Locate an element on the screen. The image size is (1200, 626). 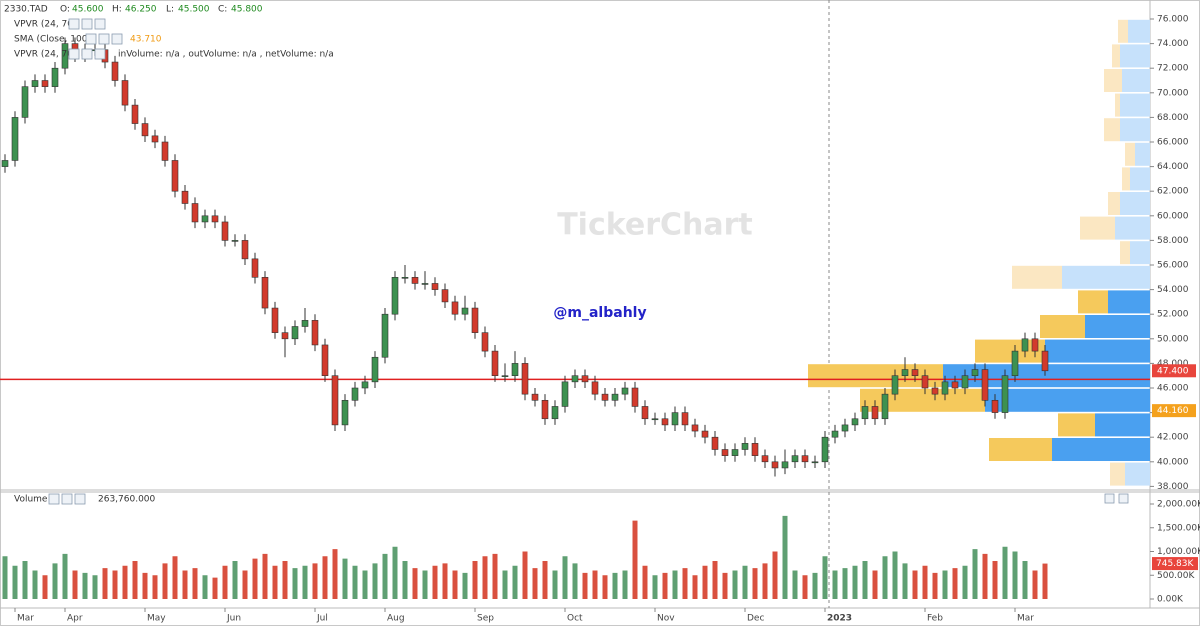
y-tick-label: 2,000.00K is located at coordinates (1178, 505).